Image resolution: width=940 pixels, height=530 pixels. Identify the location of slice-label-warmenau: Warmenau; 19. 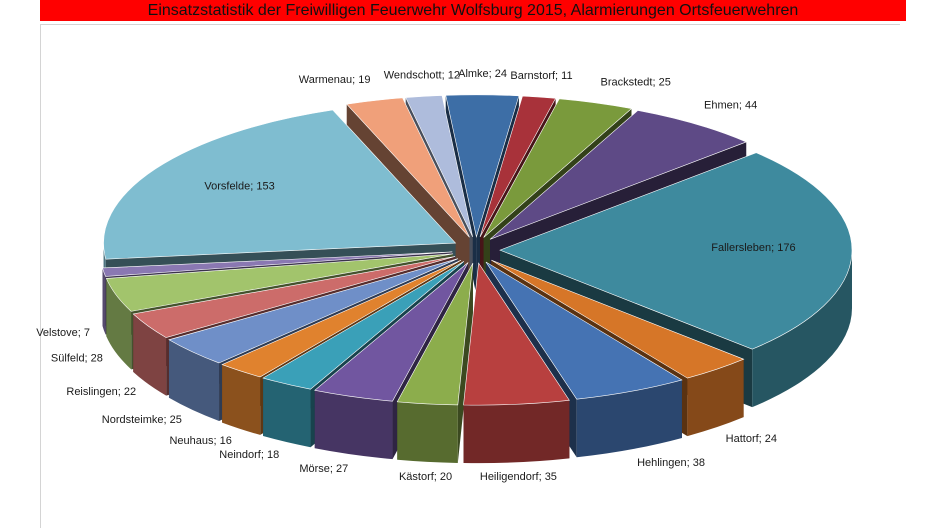
(335, 80).